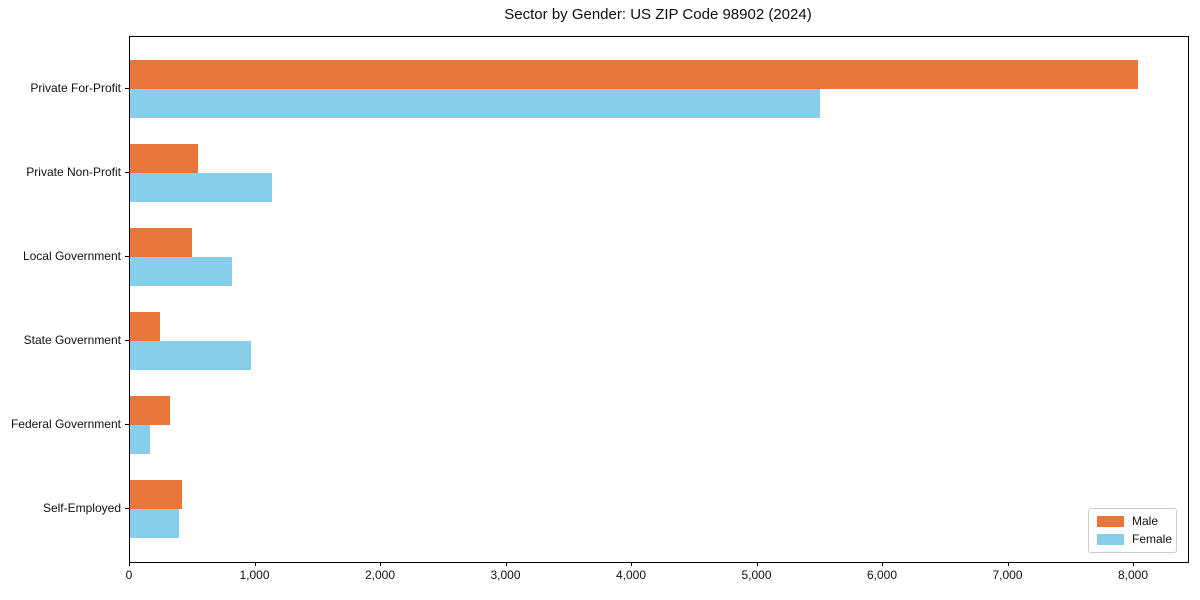 The height and width of the screenshot is (600, 1200). I want to click on x-tick-label: 1,000, so click(254, 575).